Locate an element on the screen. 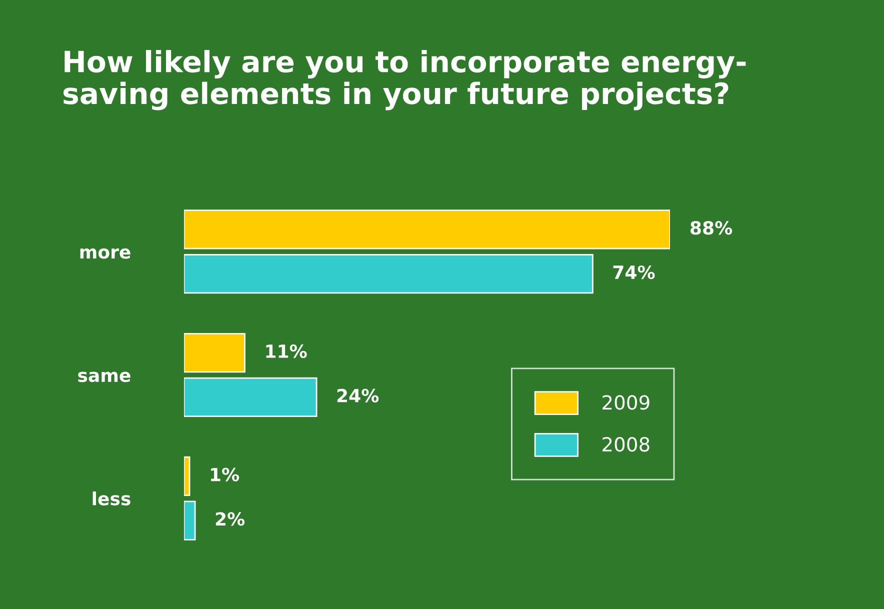 The height and width of the screenshot is (609, 884). y-tick-label: same is located at coordinates (104, 377).